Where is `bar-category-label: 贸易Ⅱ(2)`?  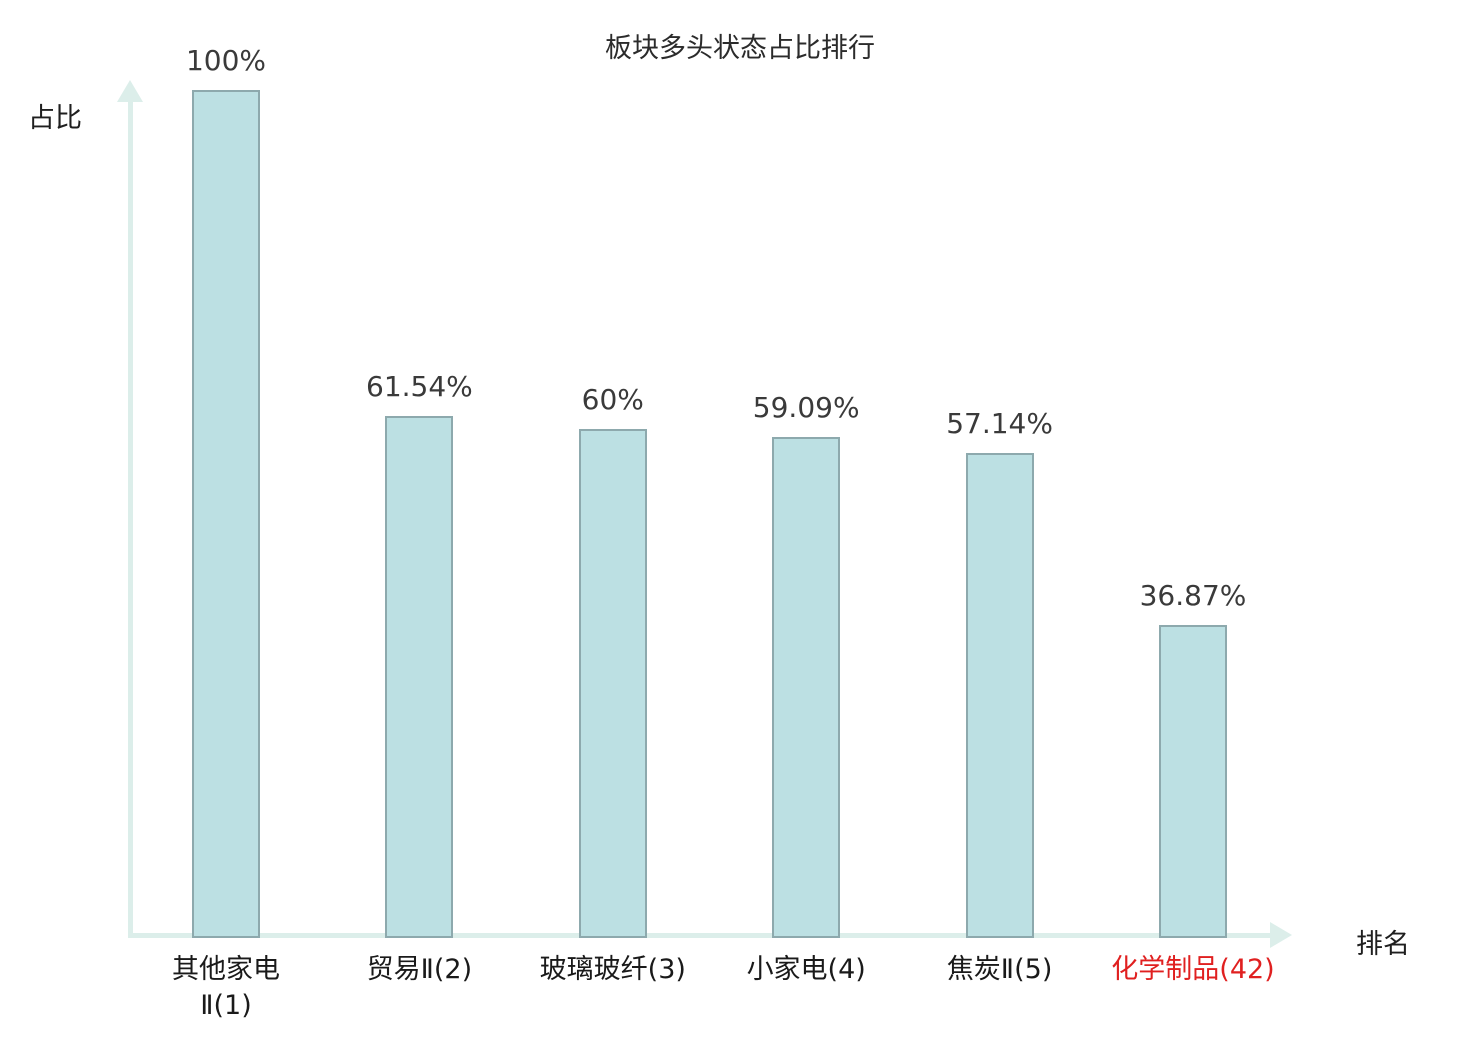
bar-category-label: 贸易Ⅱ(2) is located at coordinates (419, 969).